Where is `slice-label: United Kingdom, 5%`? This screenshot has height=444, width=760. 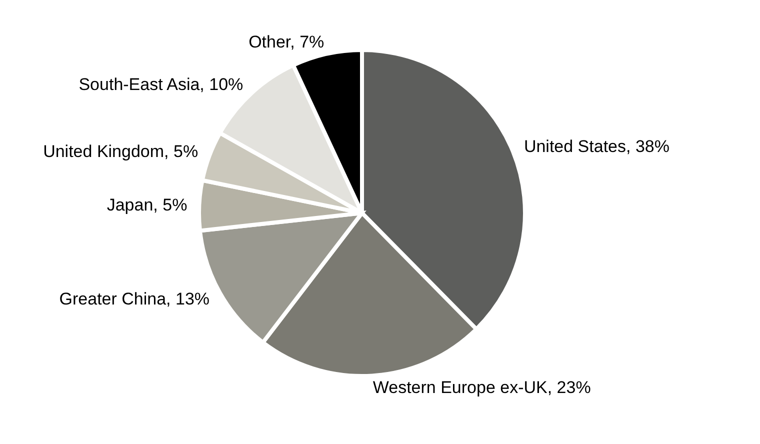 slice-label: United Kingdom, 5% is located at coordinates (120, 152).